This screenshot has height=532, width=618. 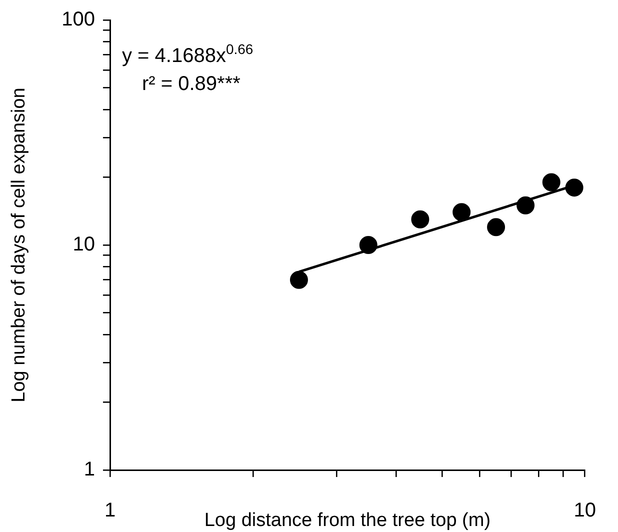 What do you see at coordinates (83, 245) in the screenshot?
I see `y-tick-label: 10` at bounding box center [83, 245].